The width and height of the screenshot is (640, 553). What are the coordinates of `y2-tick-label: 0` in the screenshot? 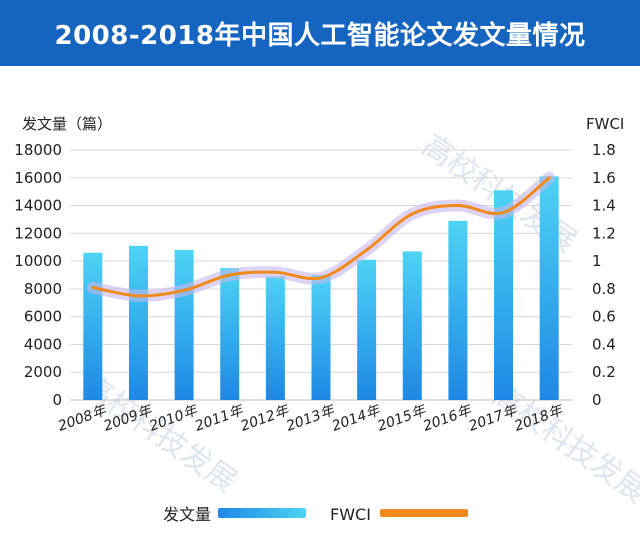 It's located at (597, 400).